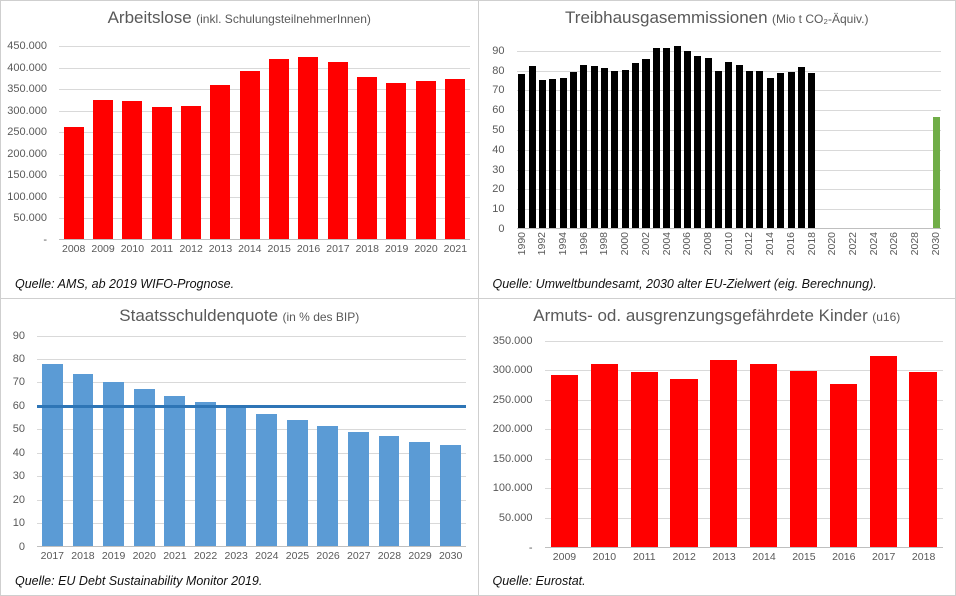 Image resolution: width=956 pixels, height=596 pixels. What do you see at coordinates (728, 135) in the screenshot?
I see `plot-area` at bounding box center [728, 135].